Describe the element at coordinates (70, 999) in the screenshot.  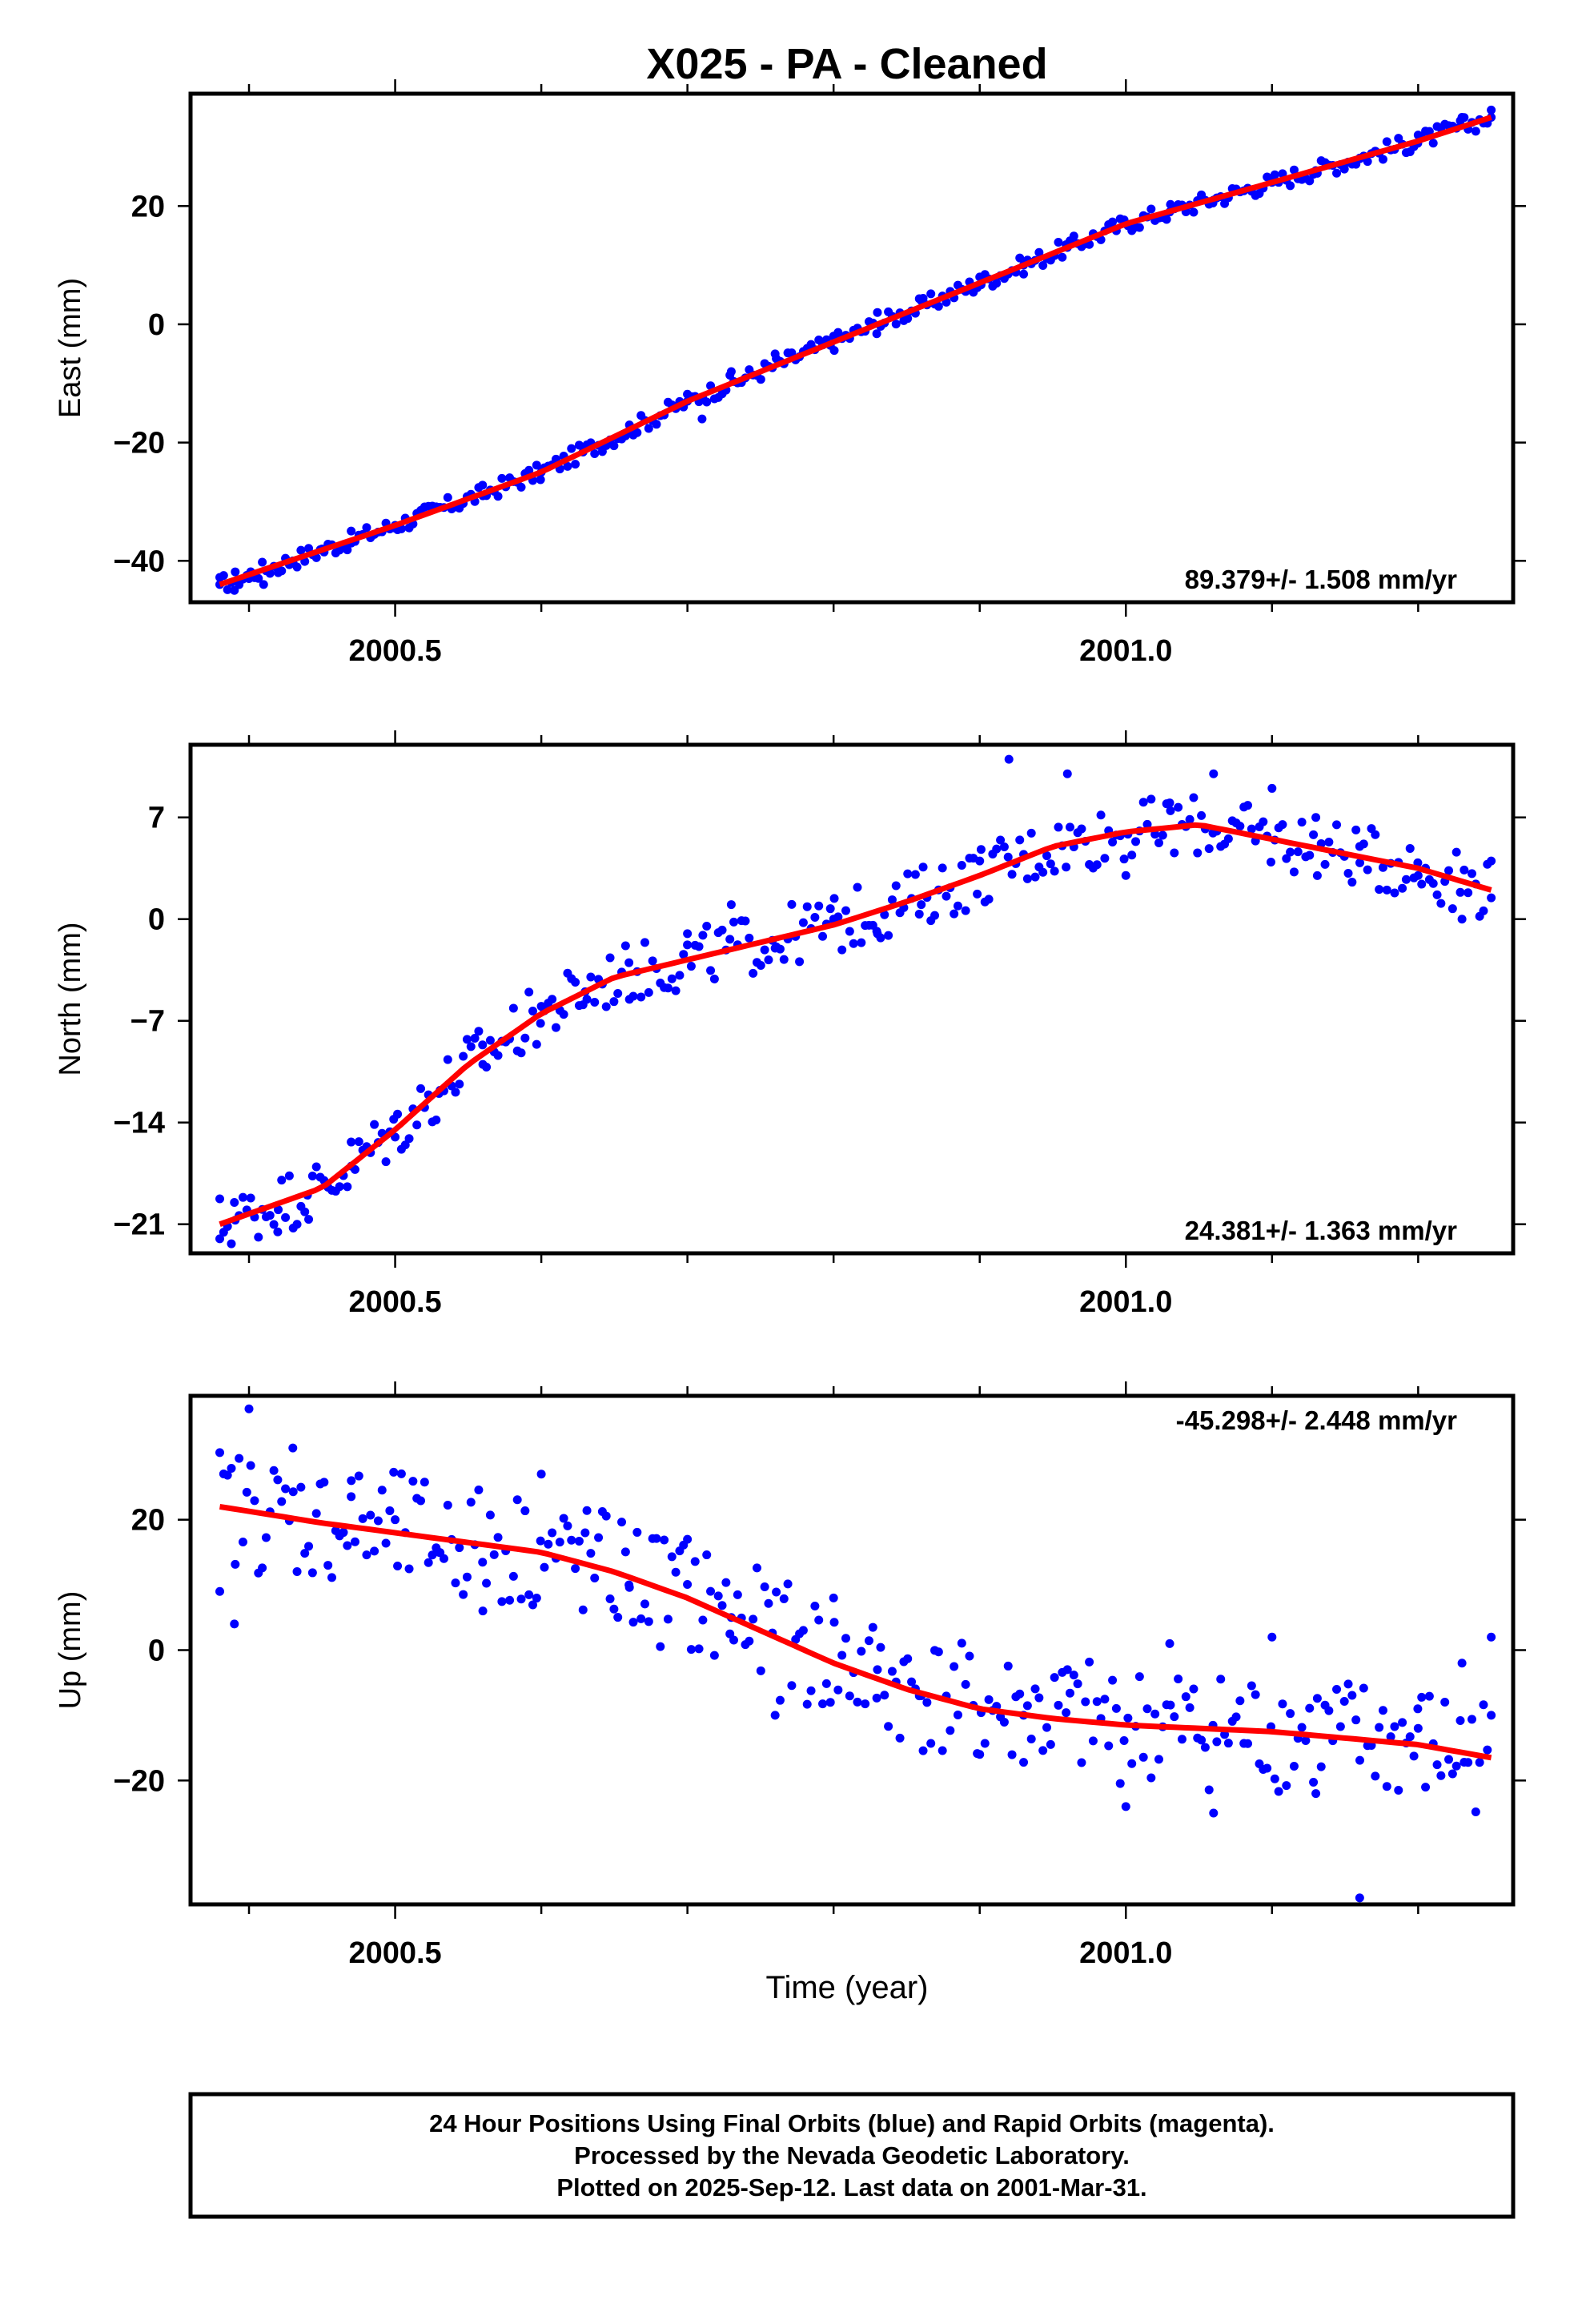
I see `north-y-axis-label: North (mm)` at that location.